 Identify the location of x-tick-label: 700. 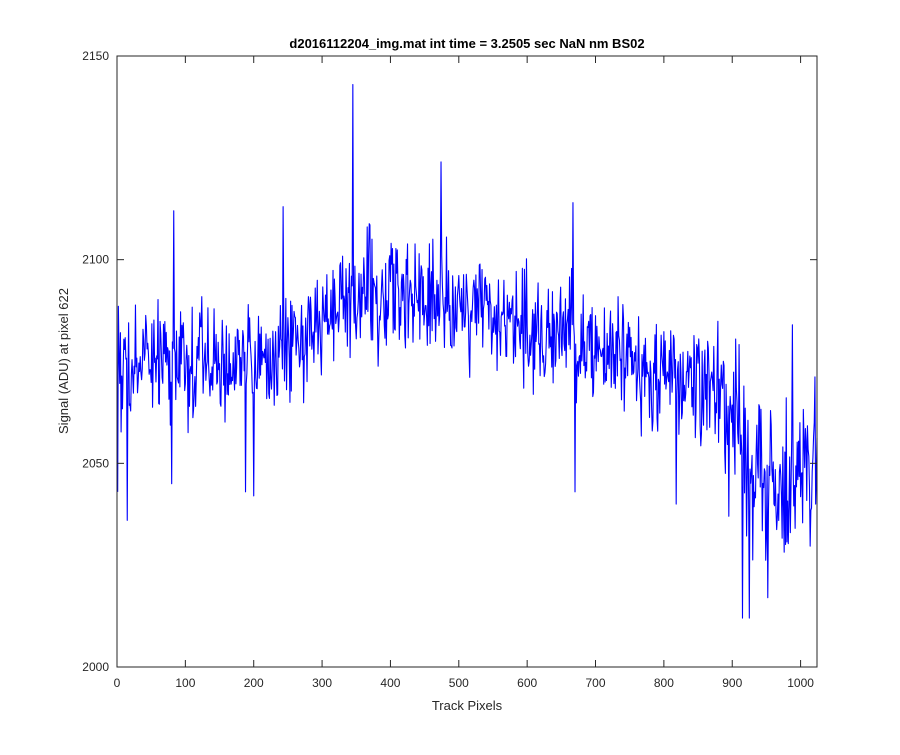
(596, 683).